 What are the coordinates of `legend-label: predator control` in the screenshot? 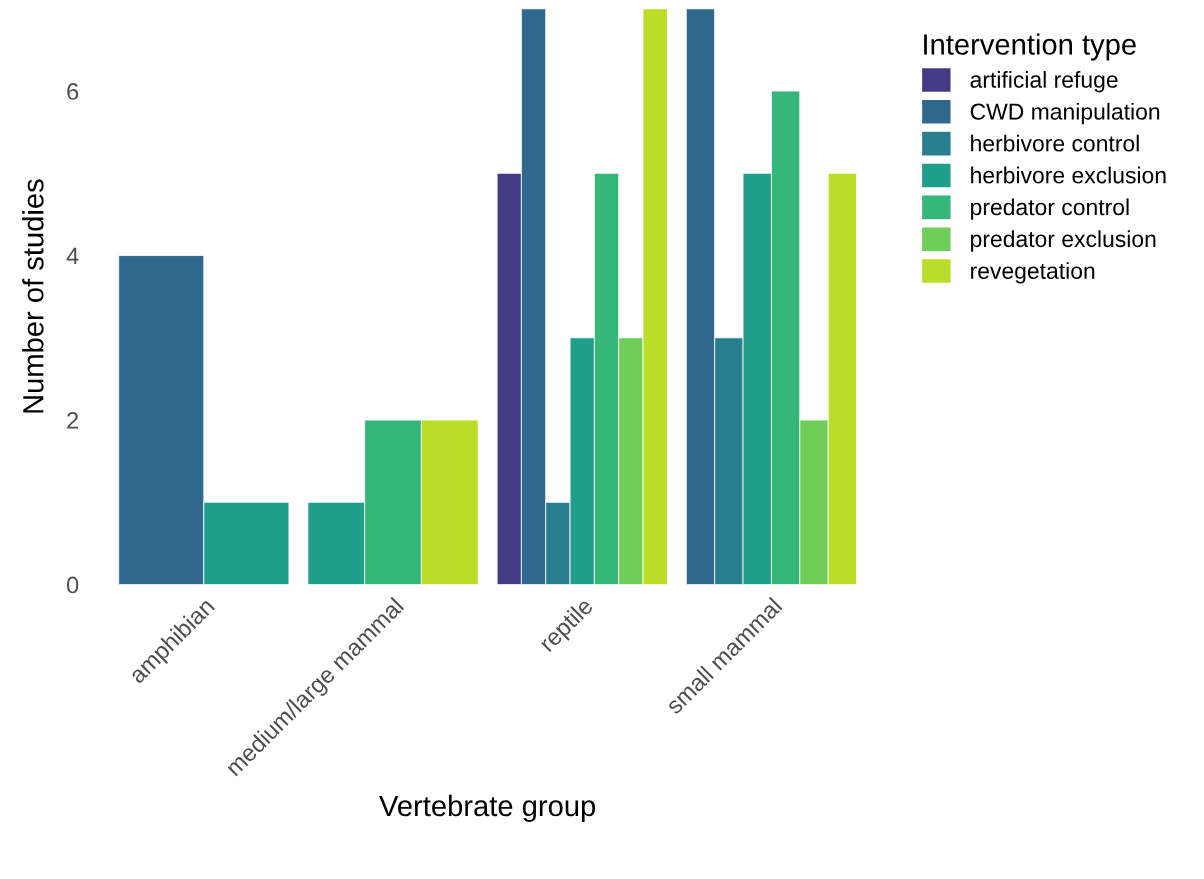 It's located at (1050, 209).